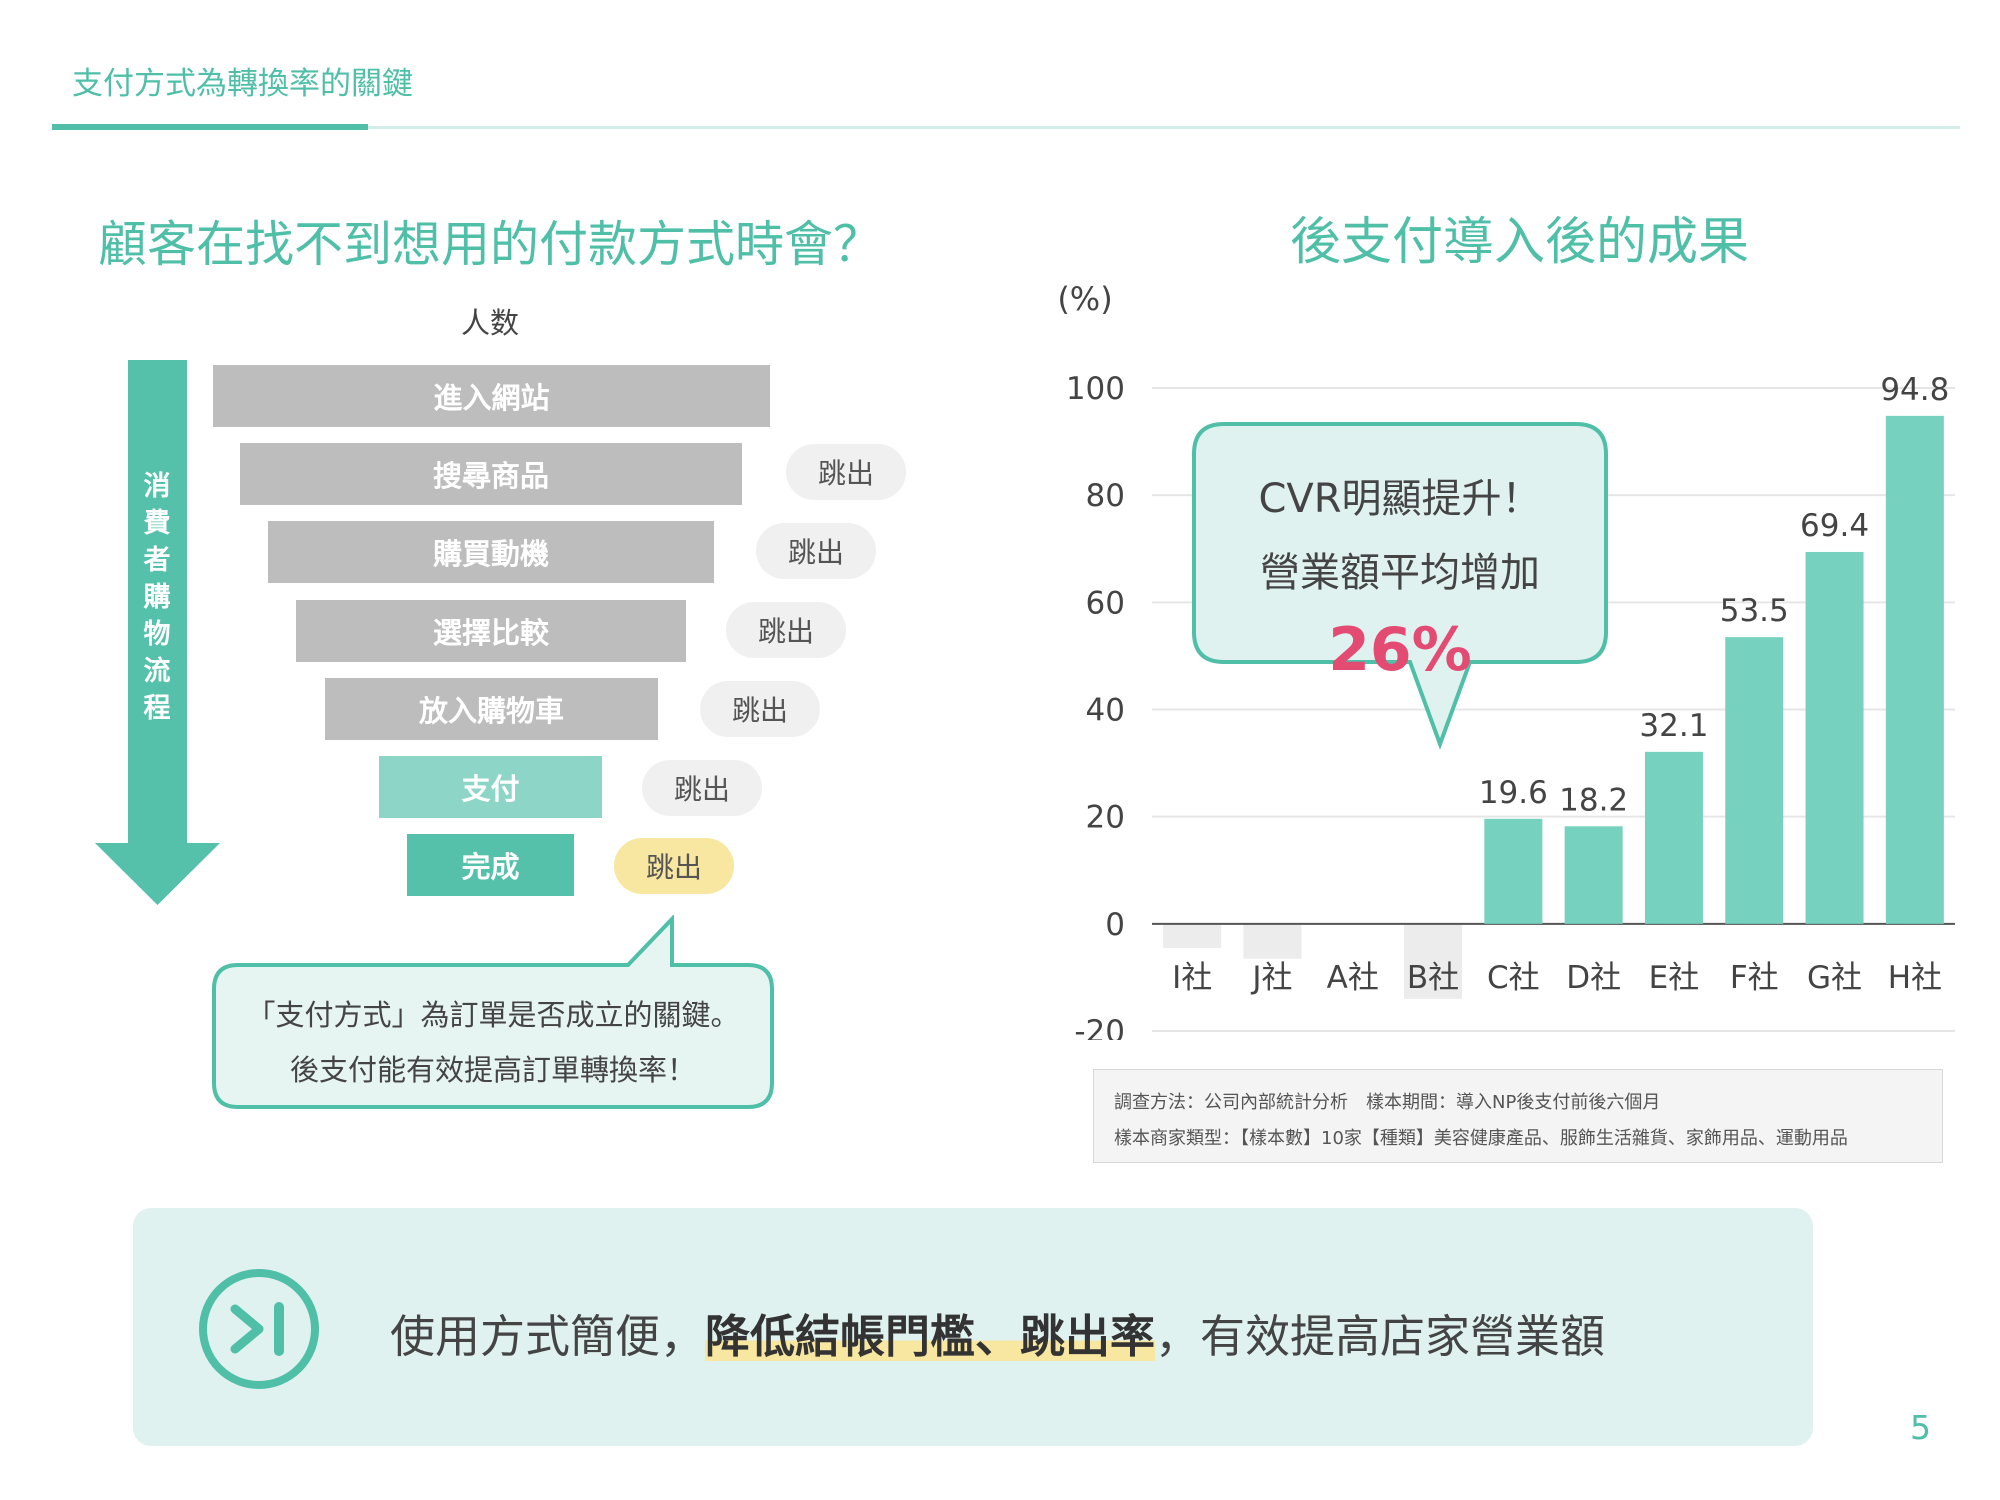 The width and height of the screenshot is (2000, 1500). Describe the element at coordinates (1272, 941) in the screenshot. I see `bar-J社` at that location.